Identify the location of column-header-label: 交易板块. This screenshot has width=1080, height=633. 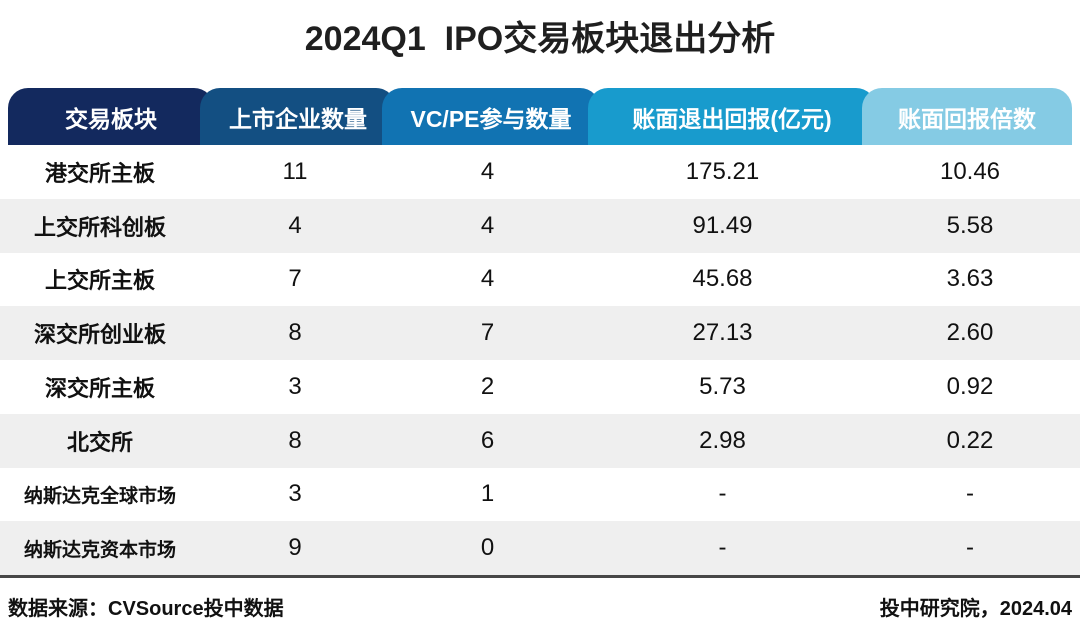
(111, 118).